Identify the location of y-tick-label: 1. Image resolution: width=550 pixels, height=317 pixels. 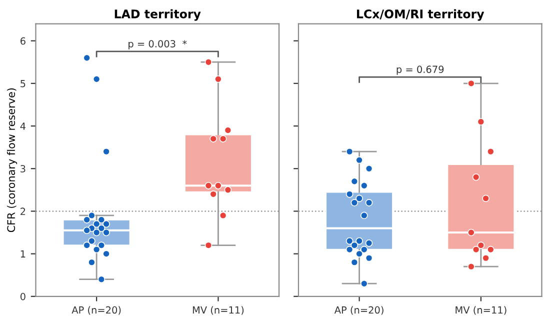
(23, 254).